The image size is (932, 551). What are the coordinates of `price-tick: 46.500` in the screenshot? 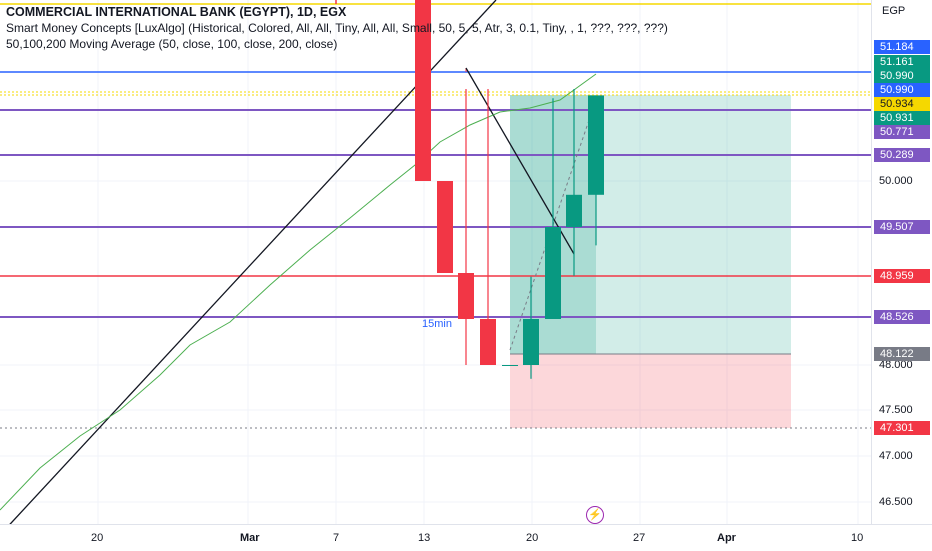 It's located at (896, 502).